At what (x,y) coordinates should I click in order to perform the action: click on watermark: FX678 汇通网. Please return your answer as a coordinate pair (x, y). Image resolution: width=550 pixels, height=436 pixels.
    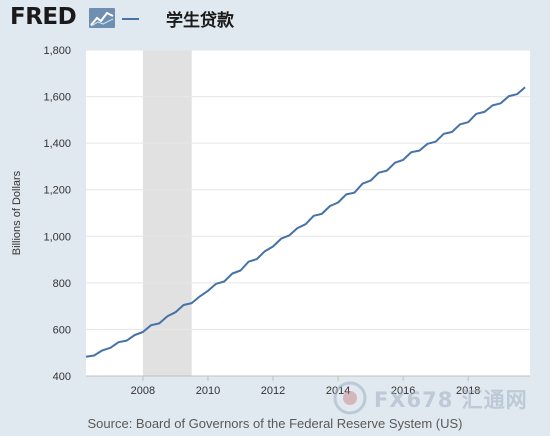
    Looking at the image, I should click on (432, 398).